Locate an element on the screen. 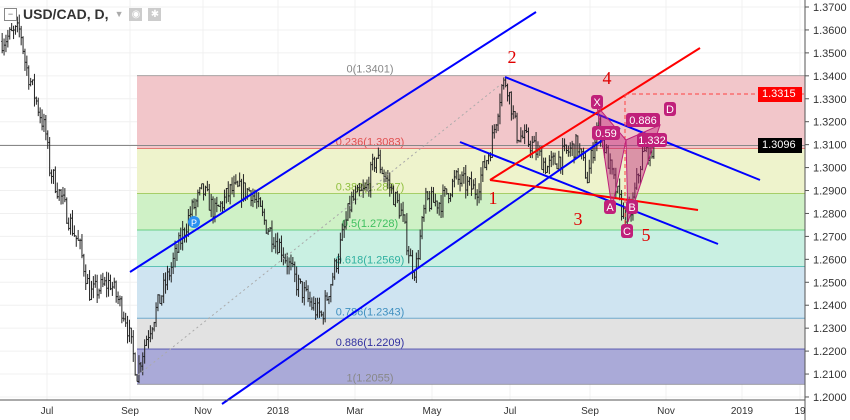 The height and width of the screenshot is (420, 850). pattern-label-xad: 0.886 is located at coordinates (643, 121).